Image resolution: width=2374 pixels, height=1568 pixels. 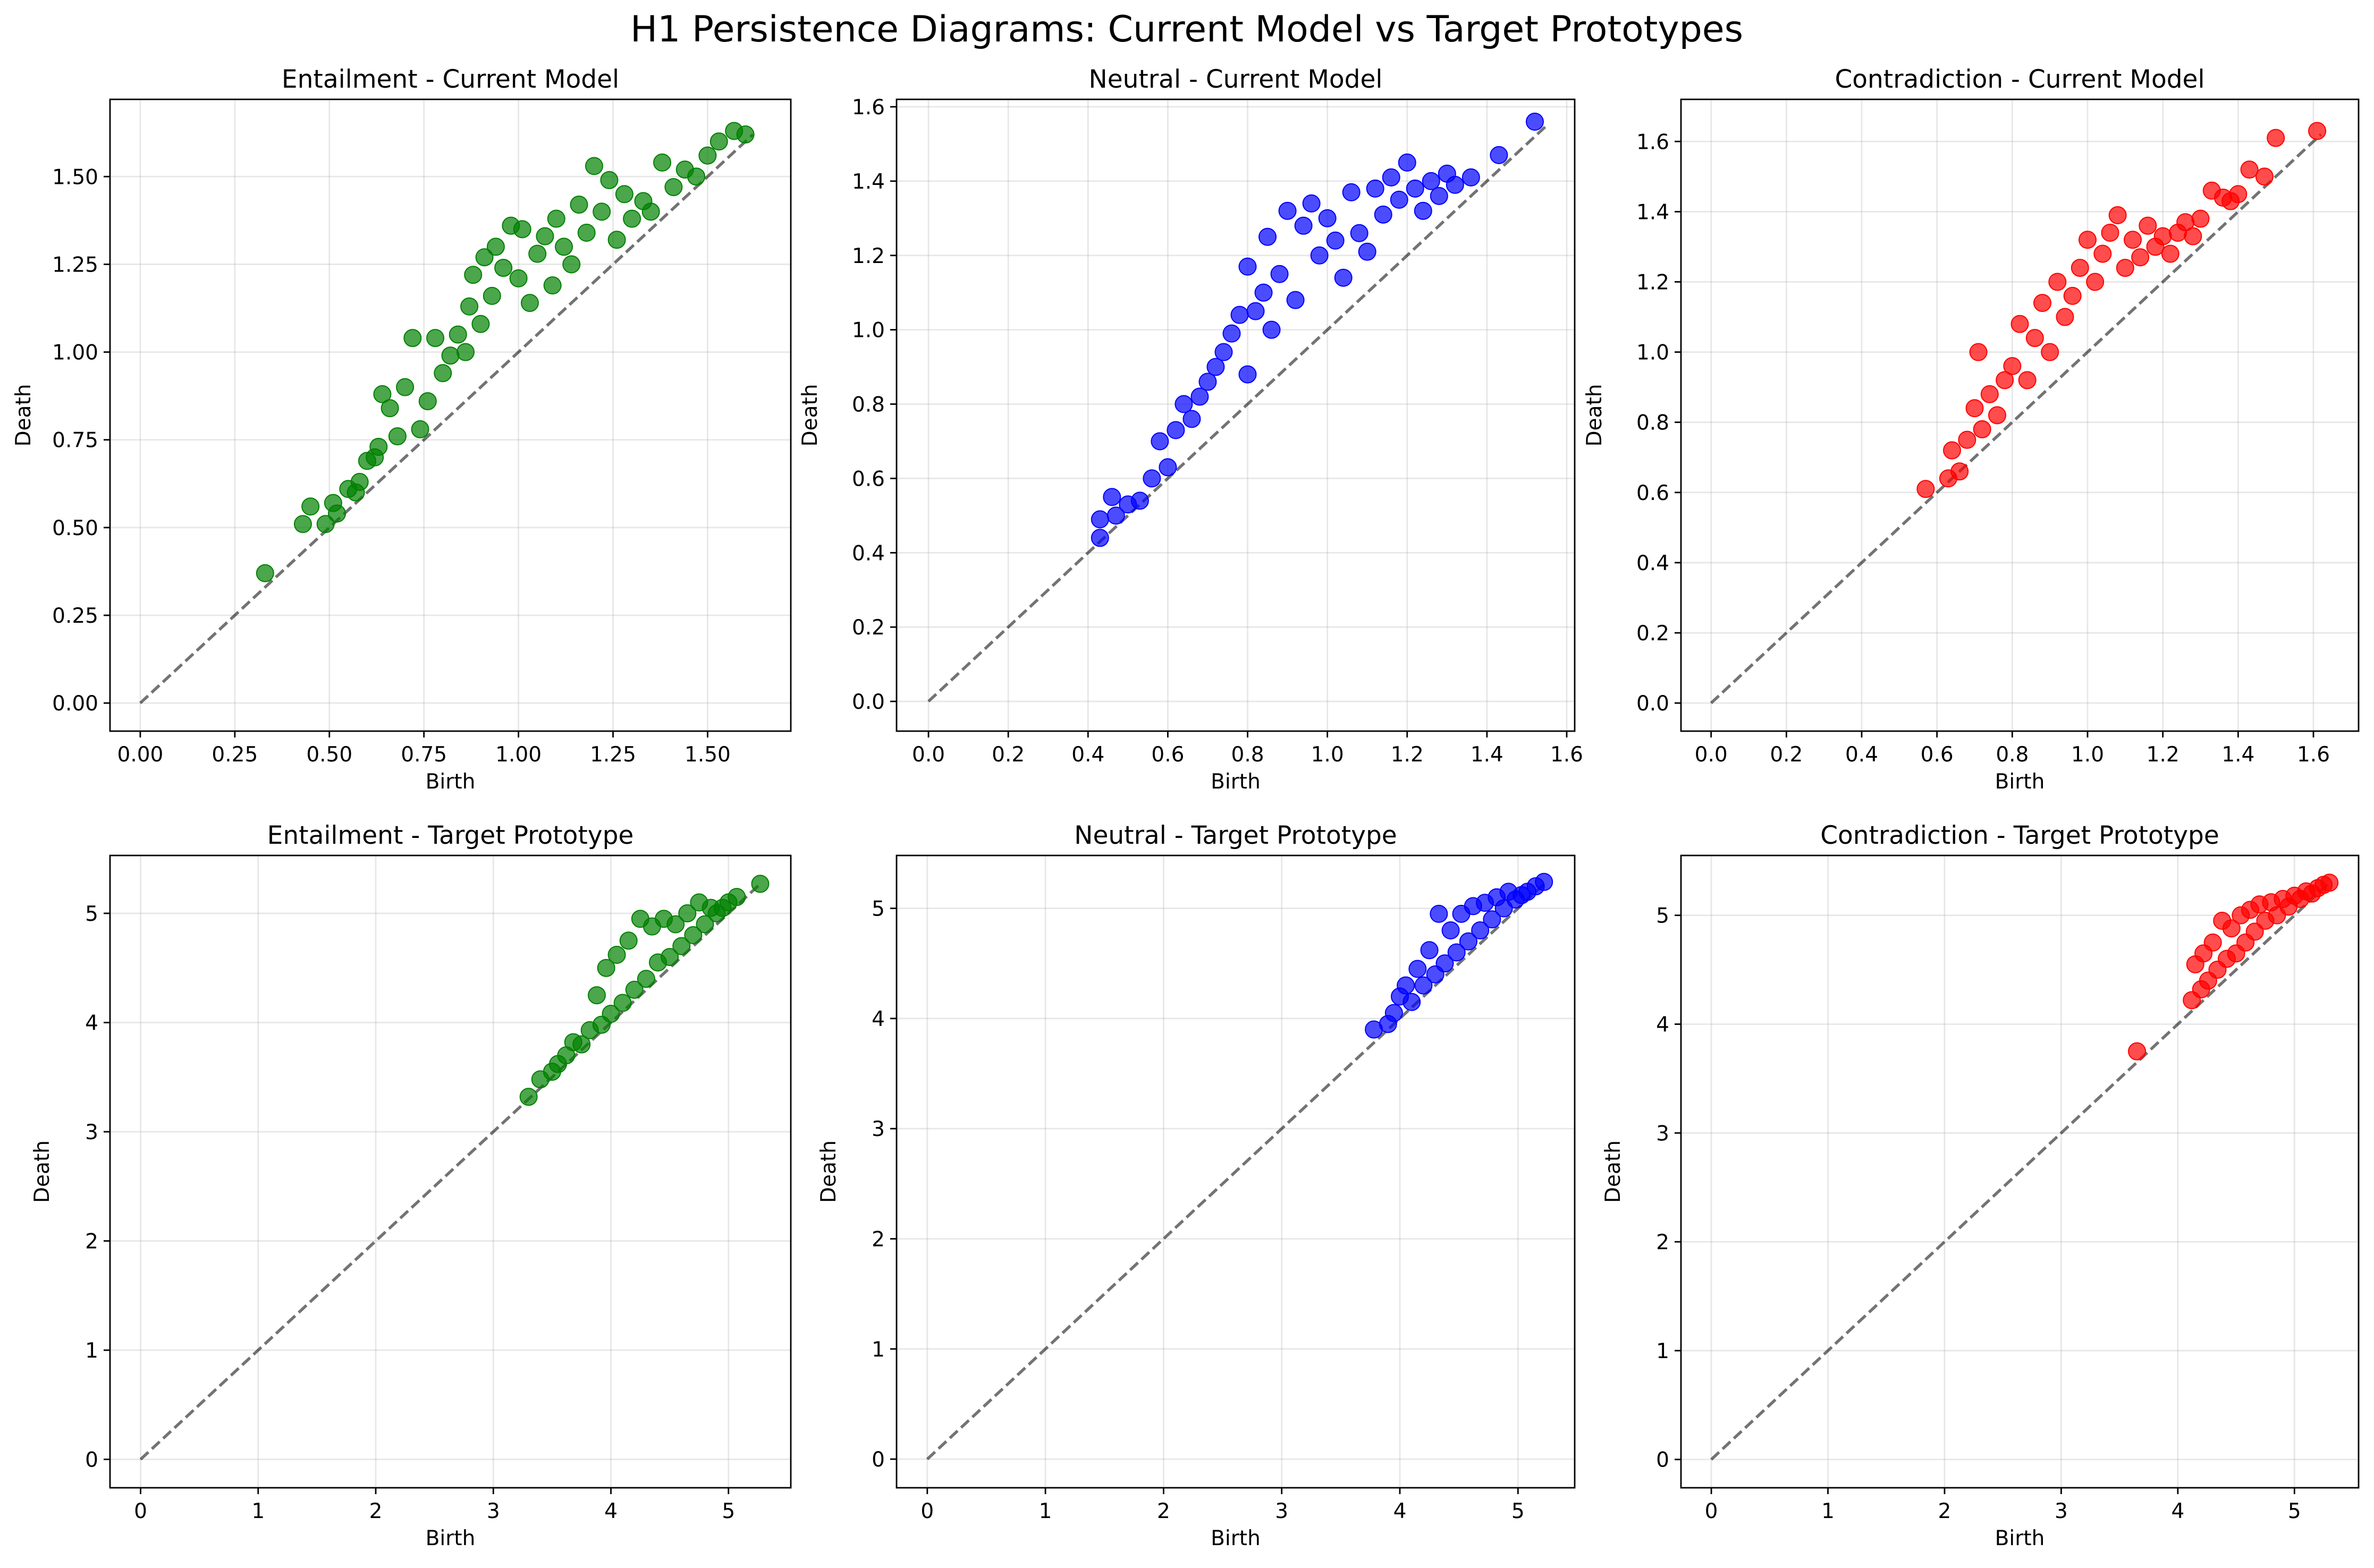 I want to click on x-tick-label: 1, so click(x=258, y=1511).